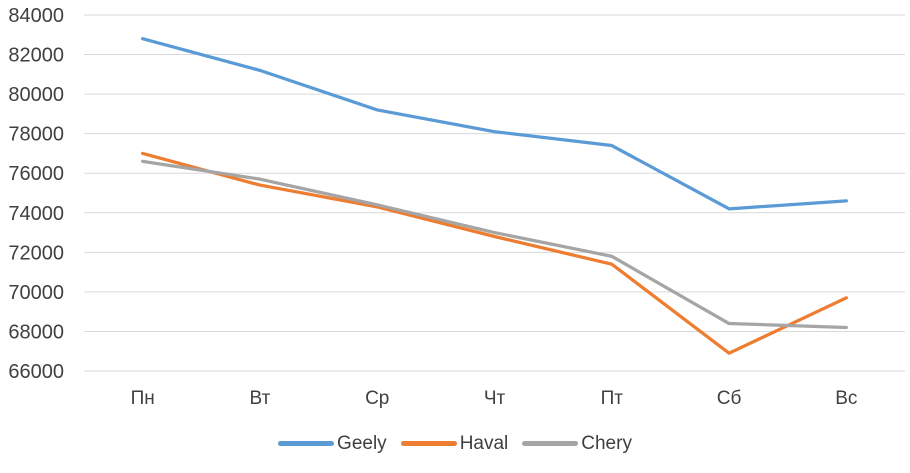  Describe the element at coordinates (36, 332) in the screenshot. I see `y-axis-tick-label: 68000` at that location.